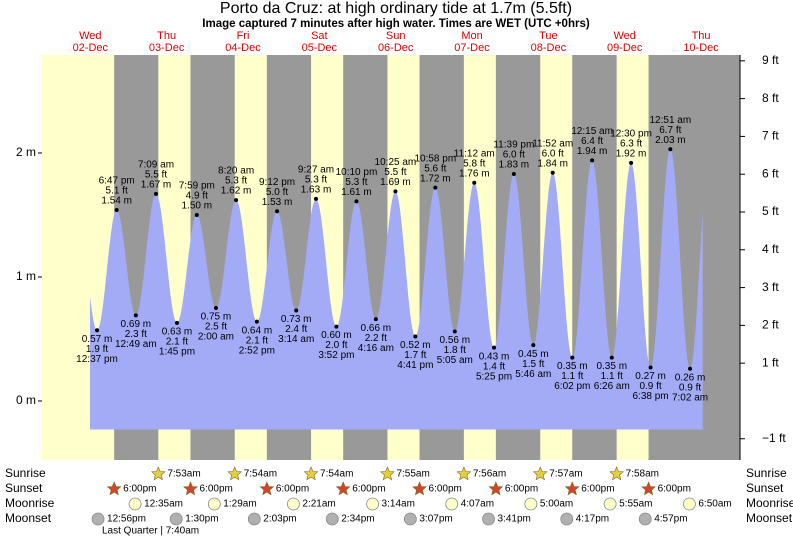 The height and width of the screenshot is (537, 793). What do you see at coordinates (514, 165) in the screenshot?
I see `tide-label: 1.83 m` at bounding box center [514, 165].